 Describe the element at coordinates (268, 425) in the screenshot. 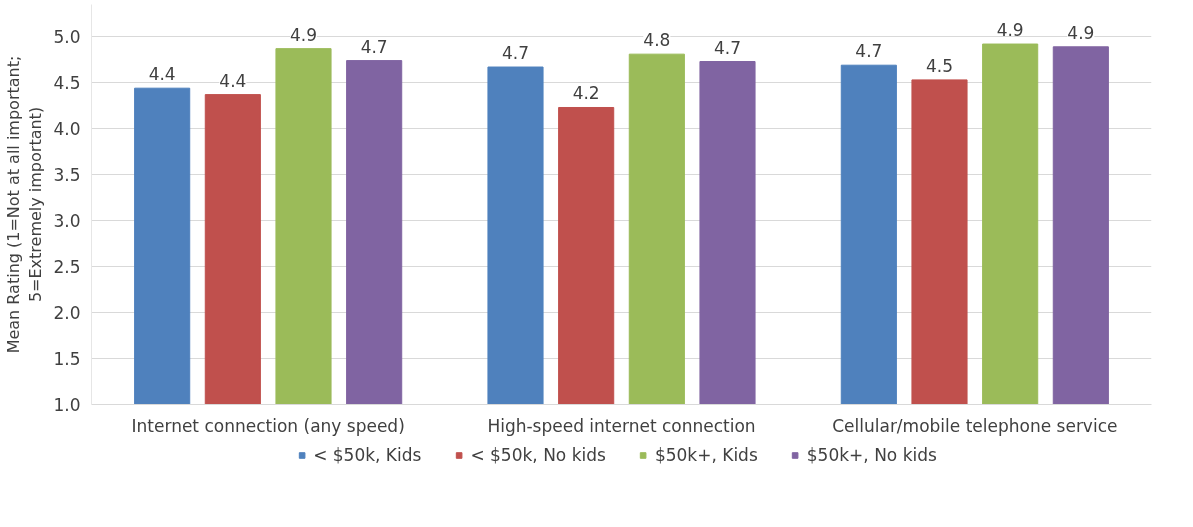

I see `x-tick-label: Internet connection (any speed)` at that location.